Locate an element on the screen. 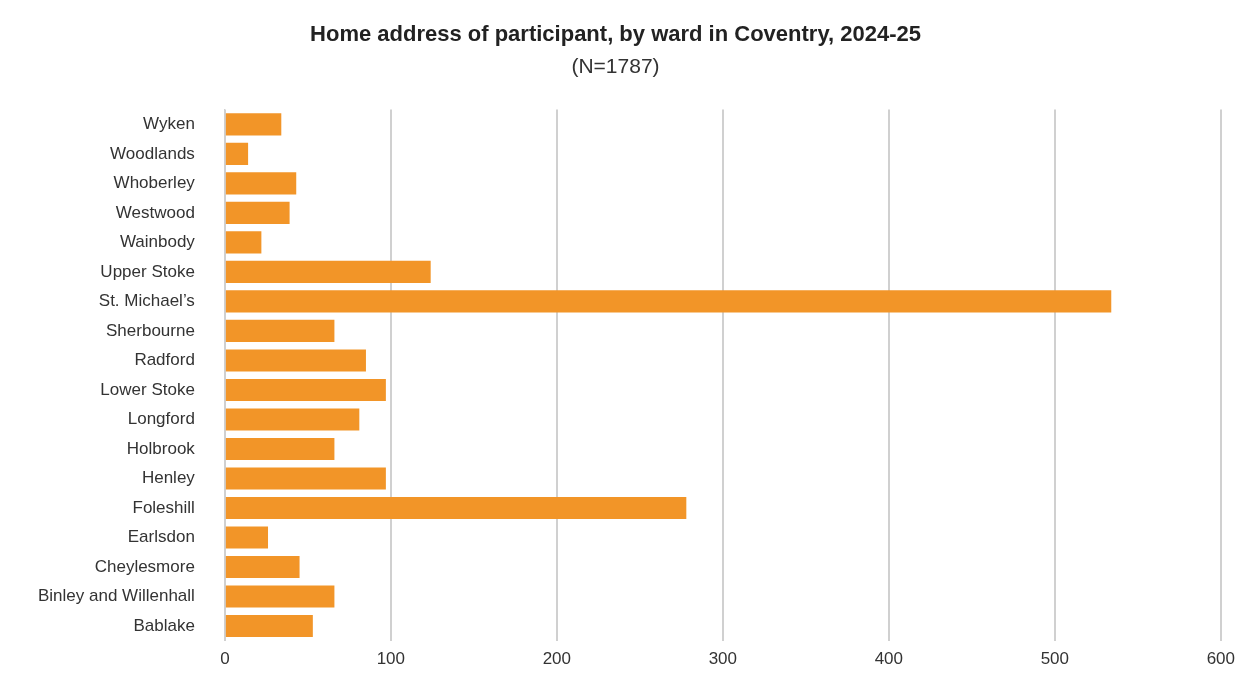 The height and width of the screenshot is (689, 1251). x-tick-label: 600 is located at coordinates (1221, 658).